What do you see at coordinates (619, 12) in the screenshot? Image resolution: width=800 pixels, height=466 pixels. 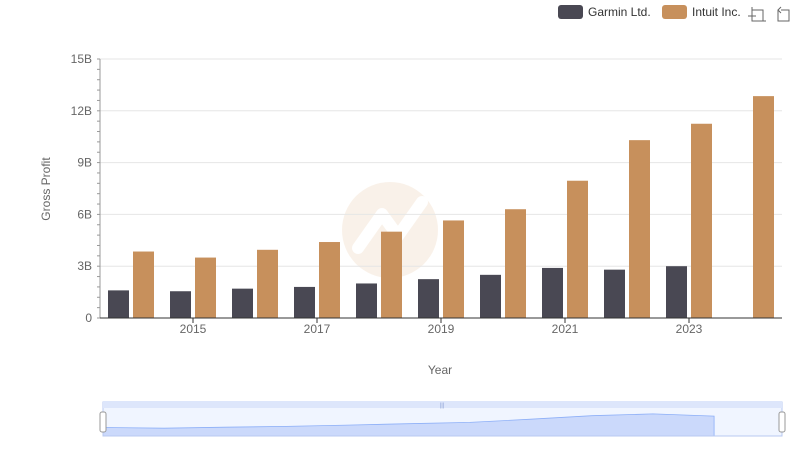 I see `legend-label-garmin: Garmin Ltd.` at bounding box center [619, 12].